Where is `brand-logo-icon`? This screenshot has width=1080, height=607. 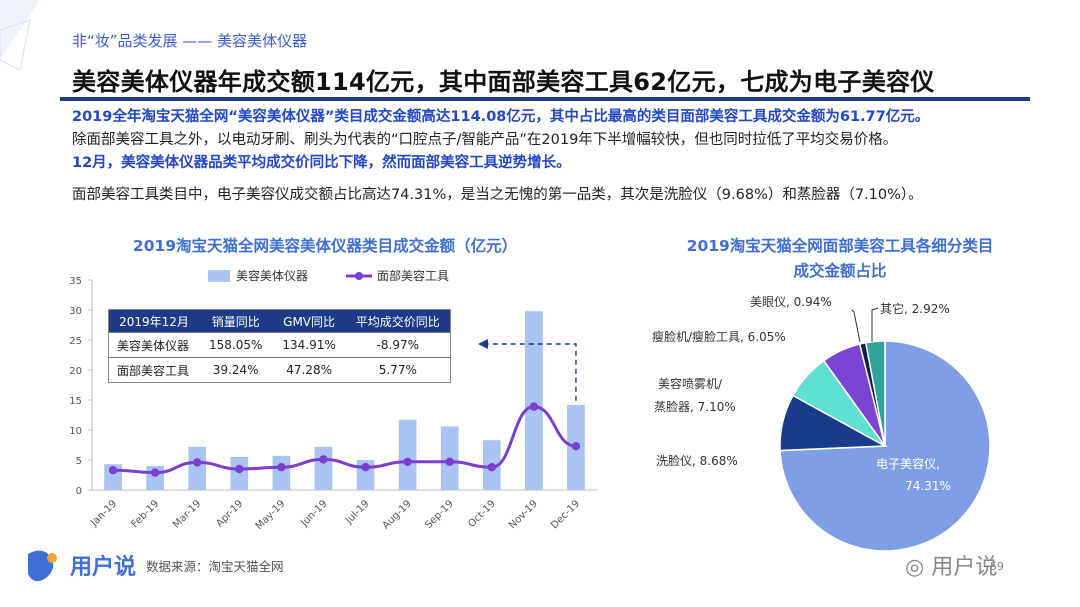 brand-logo-icon is located at coordinates (42, 566).